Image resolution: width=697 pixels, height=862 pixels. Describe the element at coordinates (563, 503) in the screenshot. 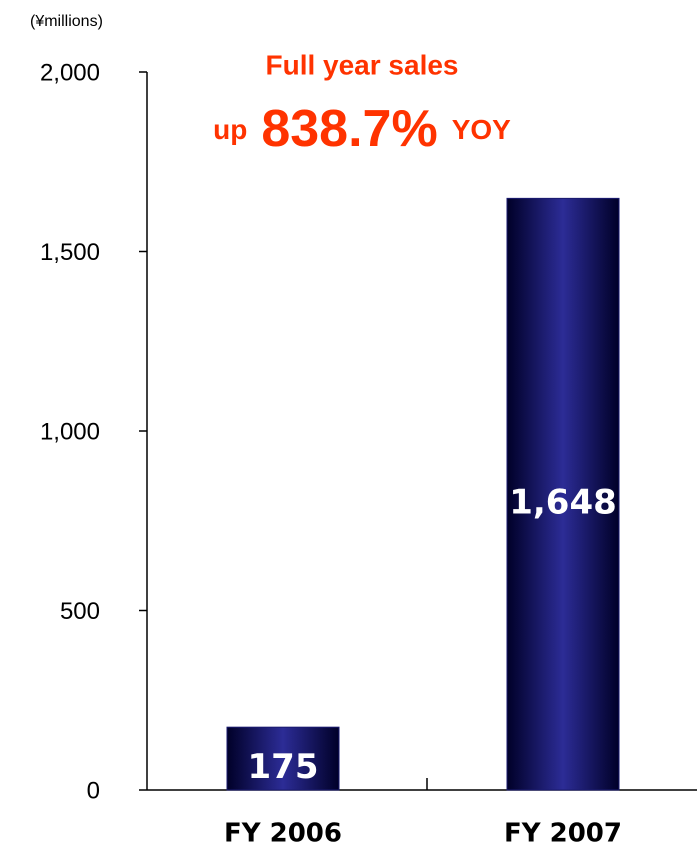

I see `data-label: 1,648` at that location.